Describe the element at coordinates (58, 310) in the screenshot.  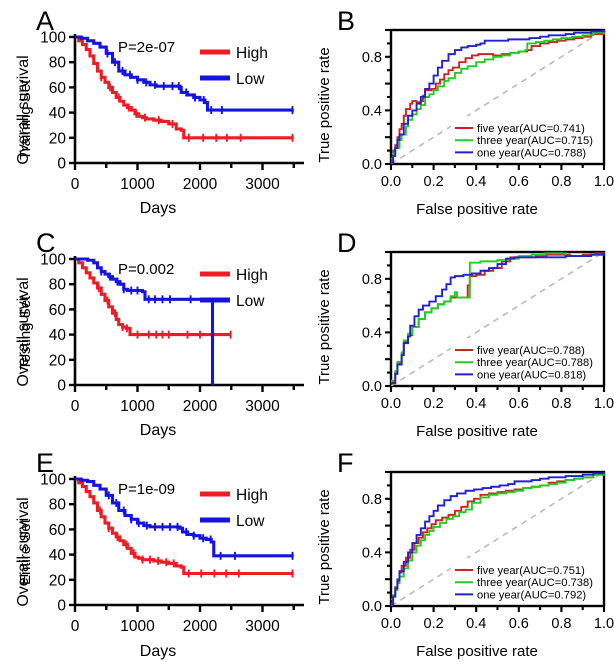
I see `y-tick-label: 60` at that location.